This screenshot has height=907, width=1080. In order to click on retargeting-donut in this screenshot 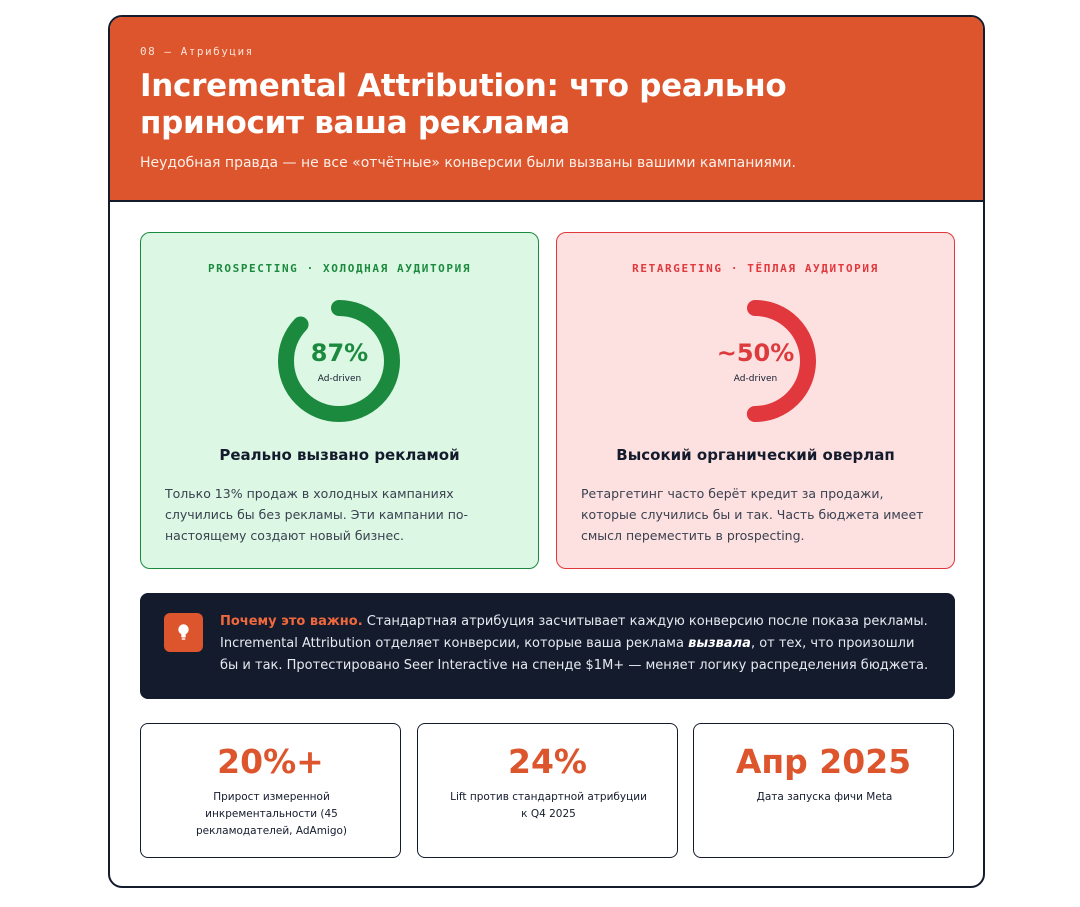, I will do `click(755, 361)`.